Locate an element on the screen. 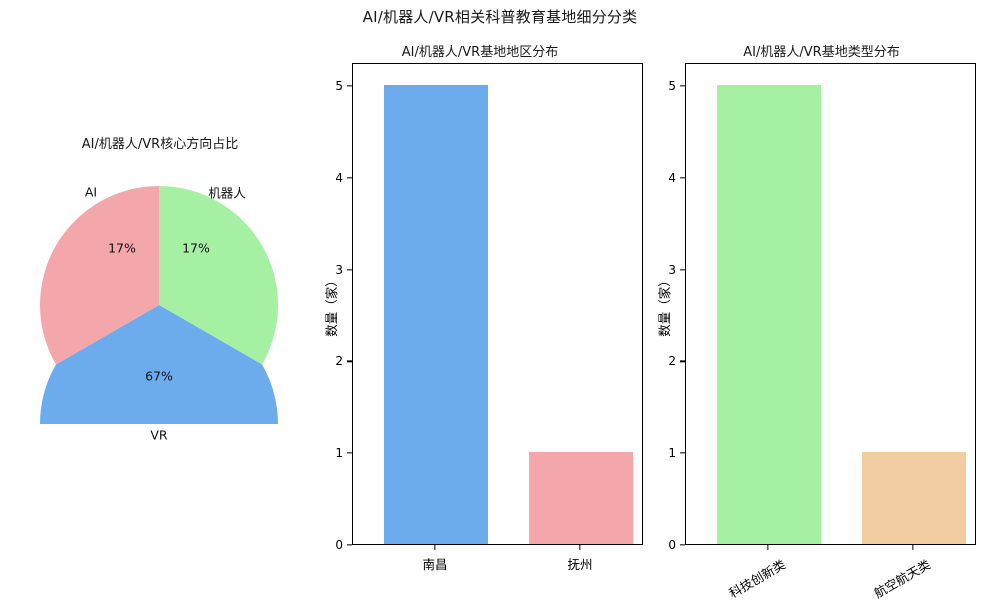 The height and width of the screenshot is (602, 1000). type-ytick-5: 5 is located at coordinates (672, 86).